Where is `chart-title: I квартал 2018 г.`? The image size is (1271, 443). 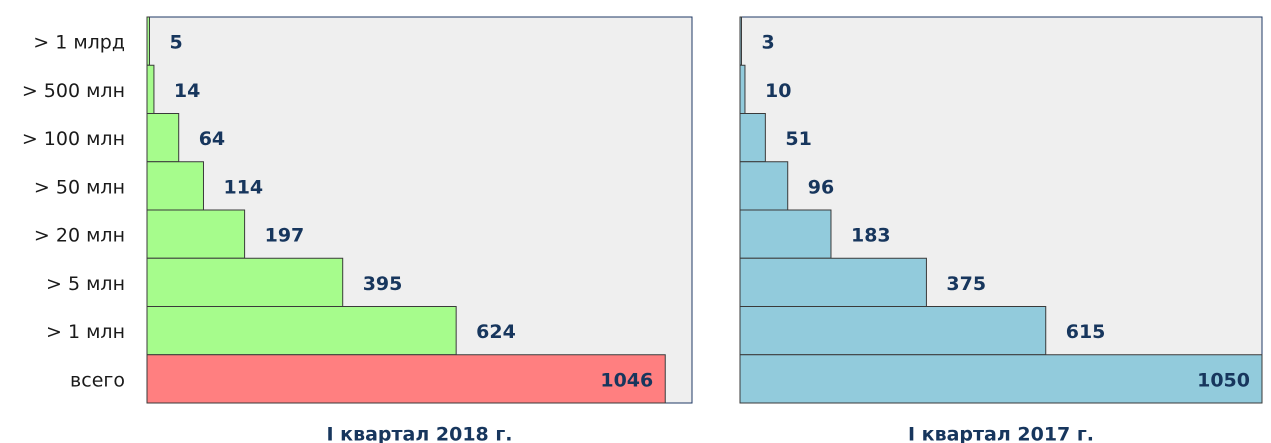
chart-title: I квартал 2018 г. is located at coordinates (419, 433).